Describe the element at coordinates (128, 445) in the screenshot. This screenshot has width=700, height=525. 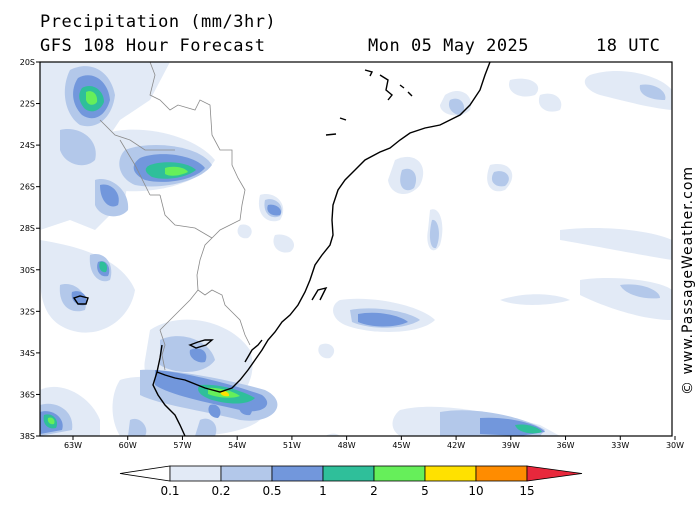
I see `lon-label: 60W` at that location.